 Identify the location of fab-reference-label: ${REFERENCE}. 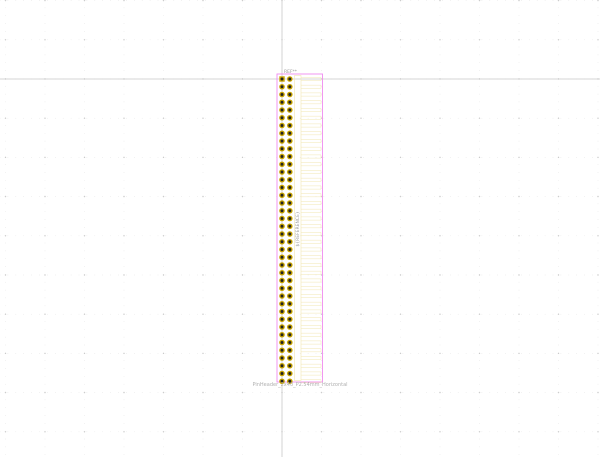
(298, 228).